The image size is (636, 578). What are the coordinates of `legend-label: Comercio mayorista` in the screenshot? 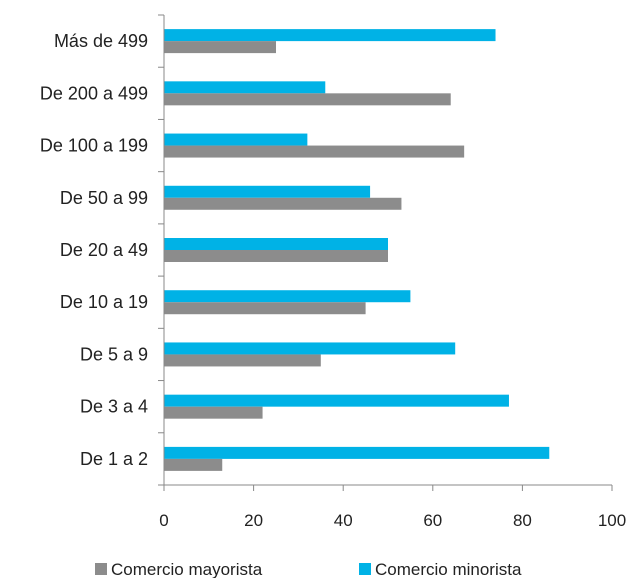 It's located at (187, 569).